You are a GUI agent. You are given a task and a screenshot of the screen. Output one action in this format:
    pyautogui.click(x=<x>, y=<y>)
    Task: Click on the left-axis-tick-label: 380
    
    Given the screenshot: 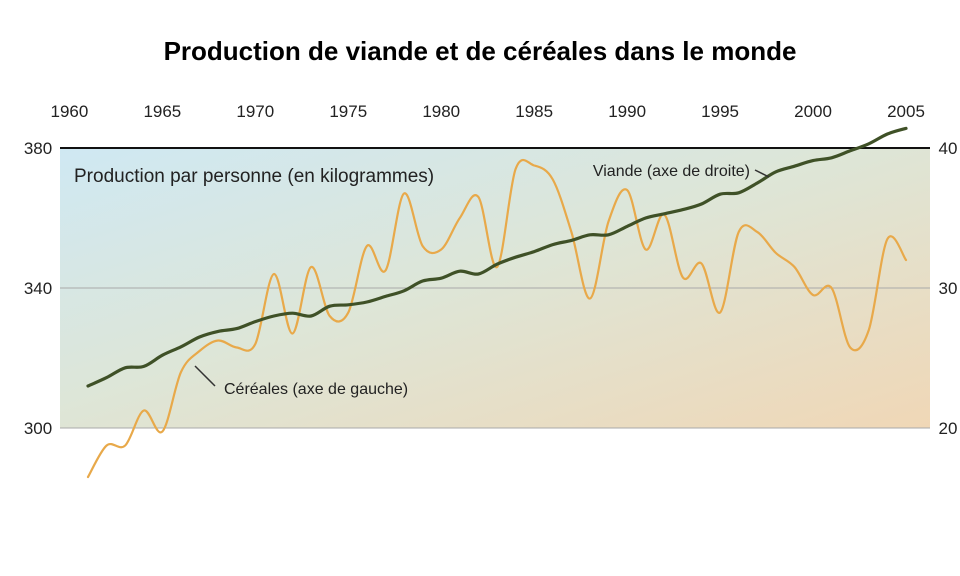 What is the action you would take?
    pyautogui.click(x=38, y=148)
    